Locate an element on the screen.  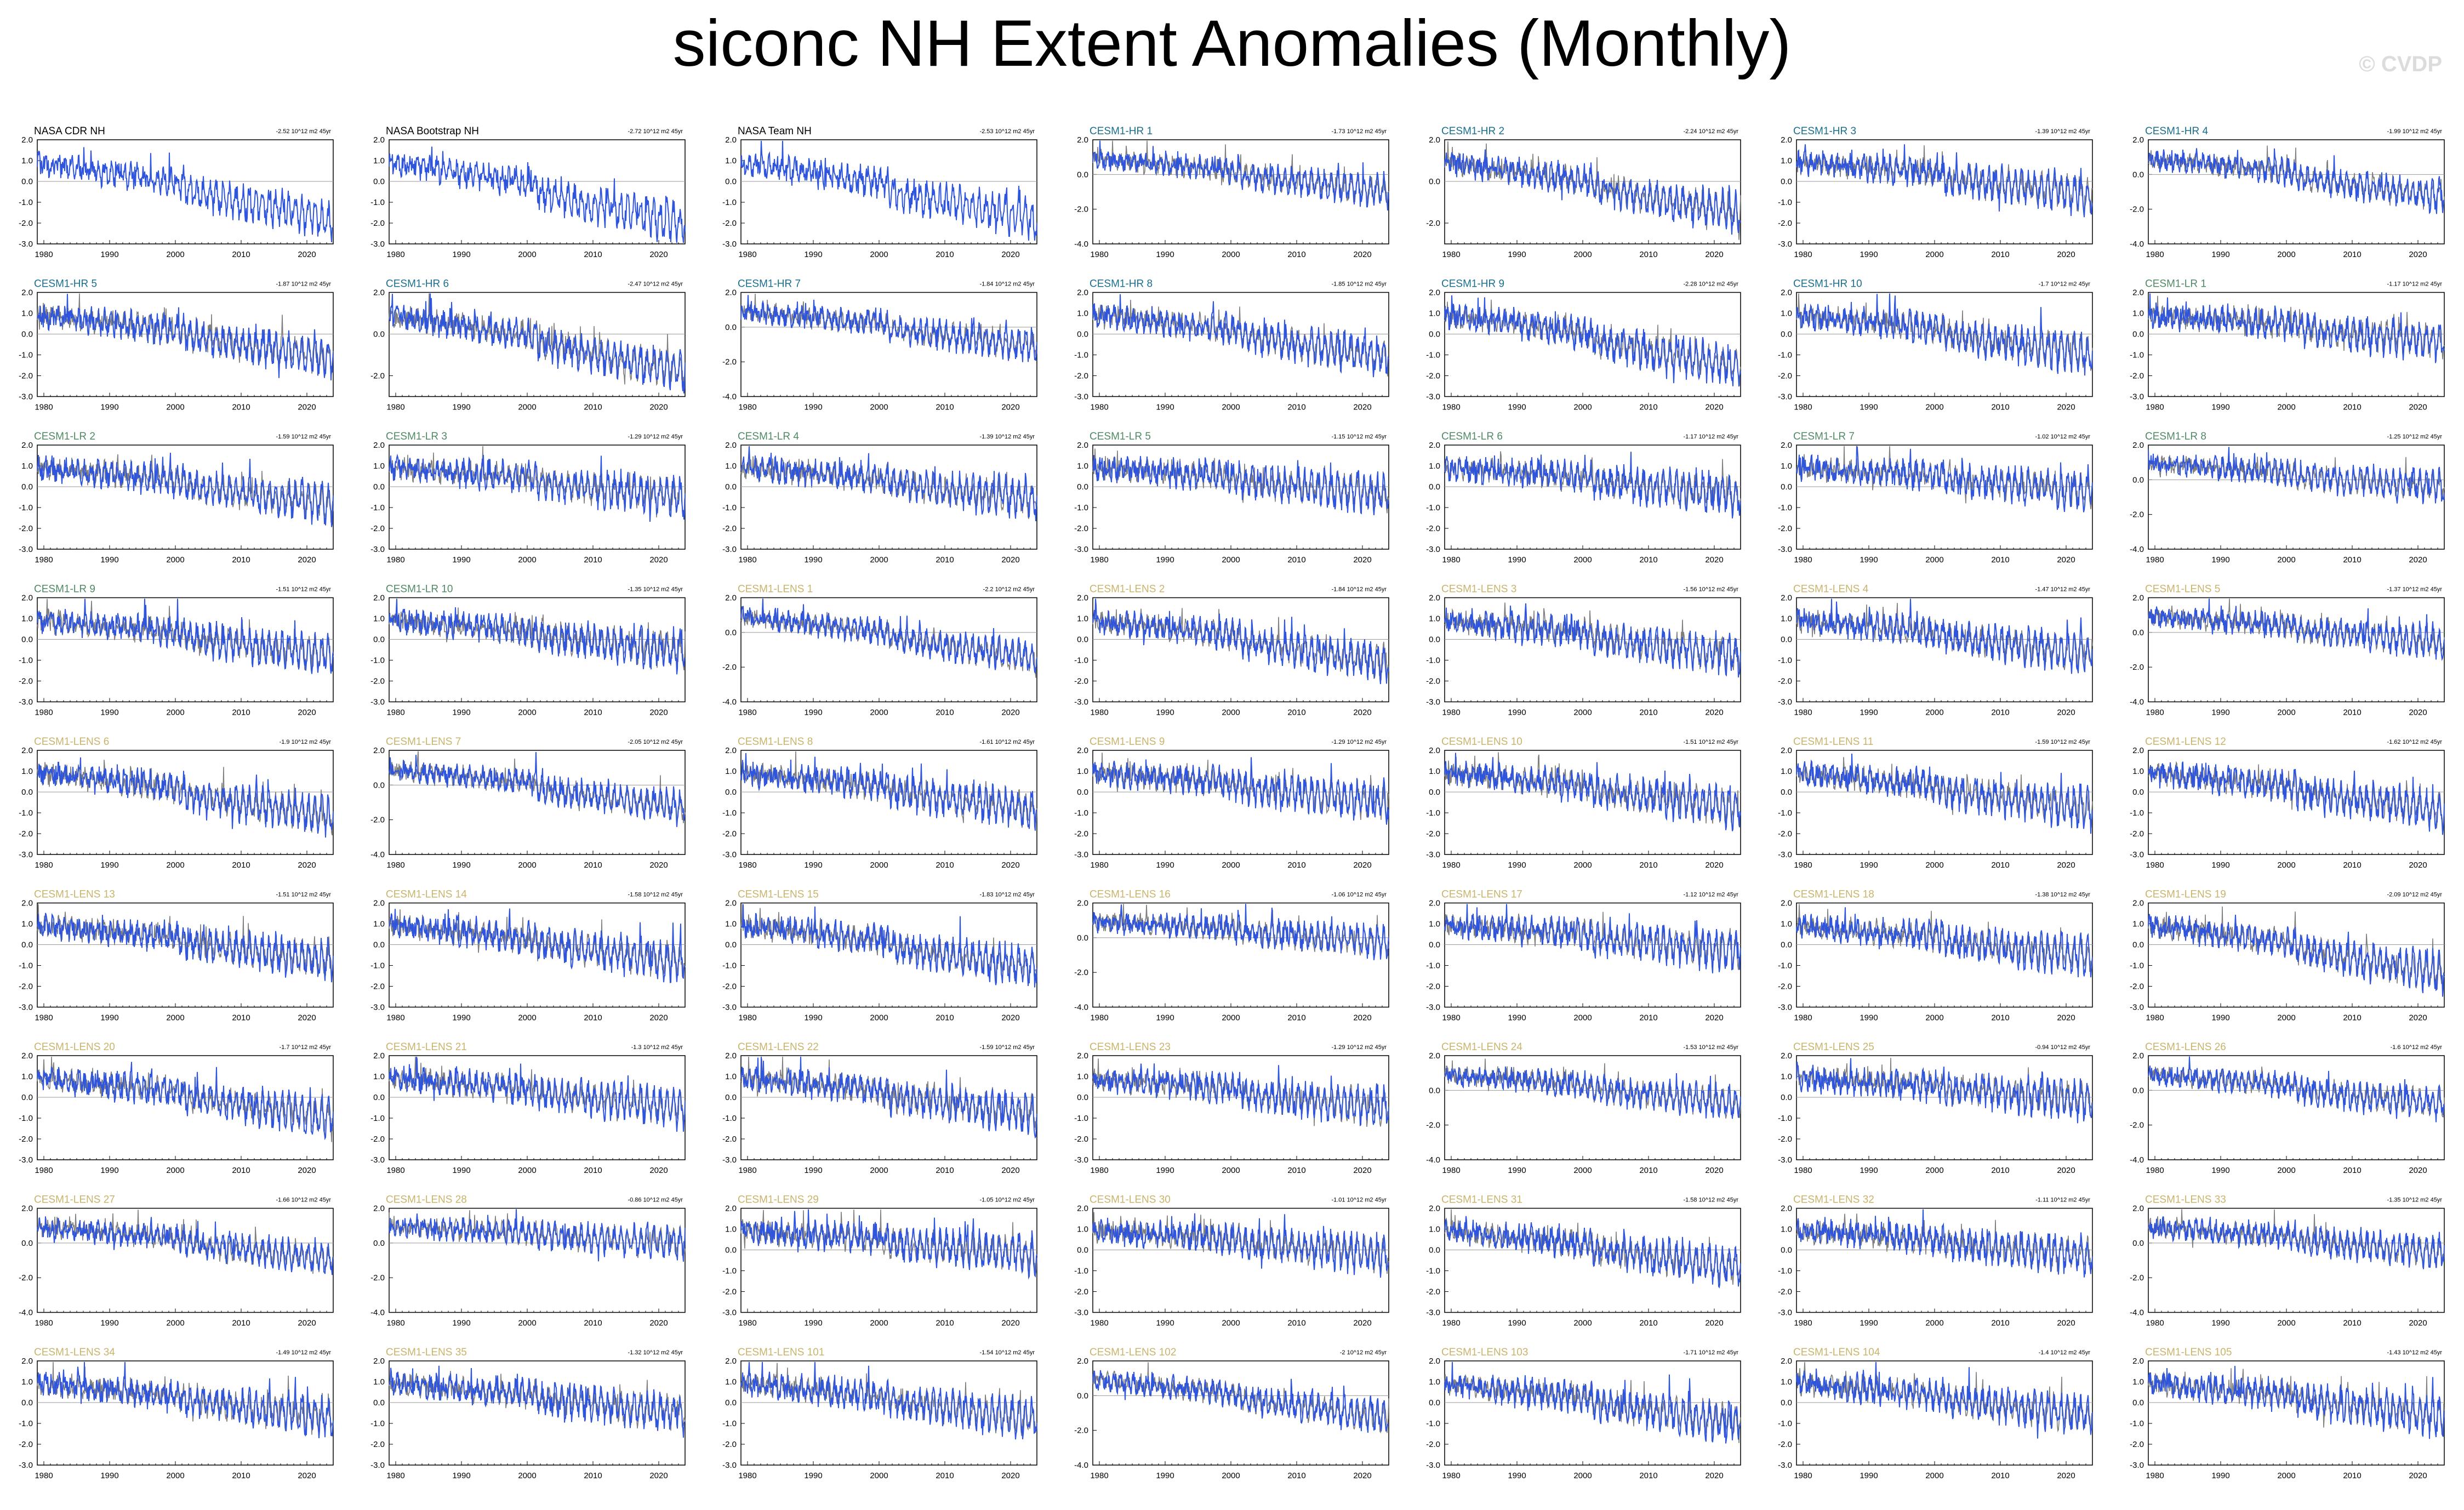
panel-title: NASA CDR NH is located at coordinates (69, 131).